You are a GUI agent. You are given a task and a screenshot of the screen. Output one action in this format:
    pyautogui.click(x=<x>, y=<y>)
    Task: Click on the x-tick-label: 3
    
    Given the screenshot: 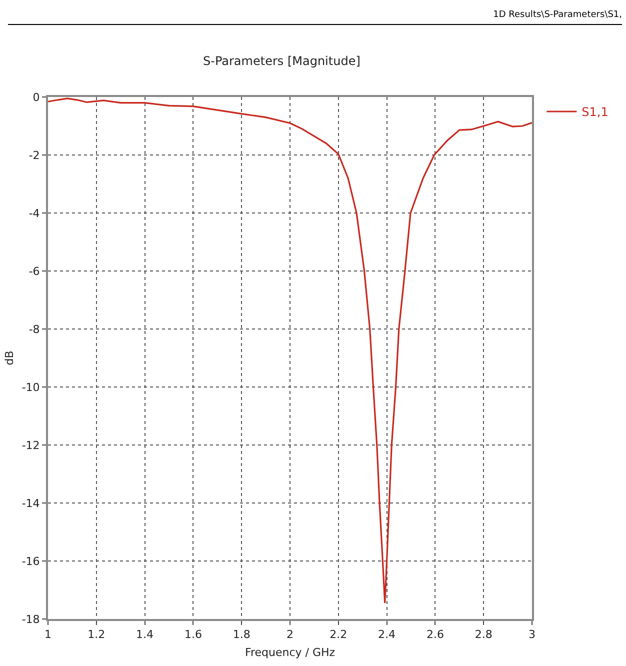 What is the action you would take?
    pyautogui.click(x=532, y=635)
    